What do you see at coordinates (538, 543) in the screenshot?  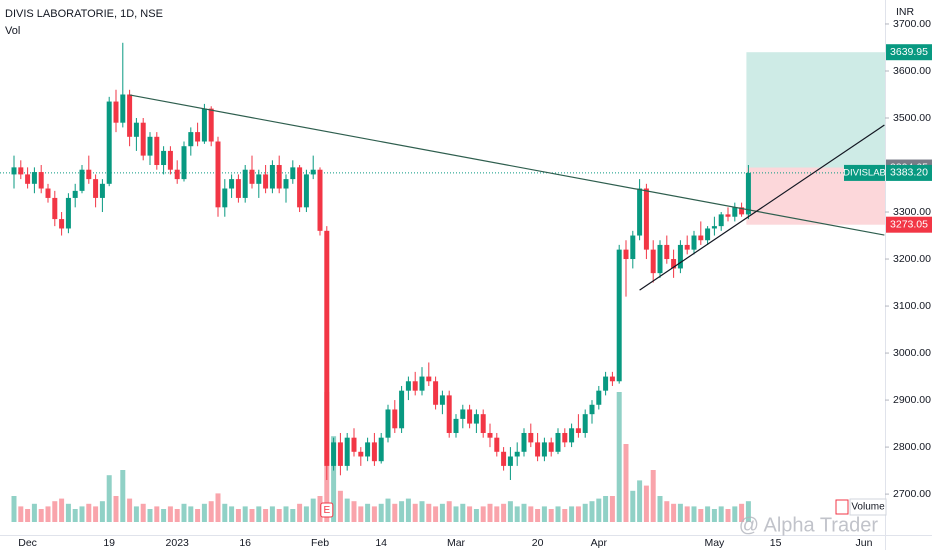 I see `x-tick-label: 20` at bounding box center [538, 543].